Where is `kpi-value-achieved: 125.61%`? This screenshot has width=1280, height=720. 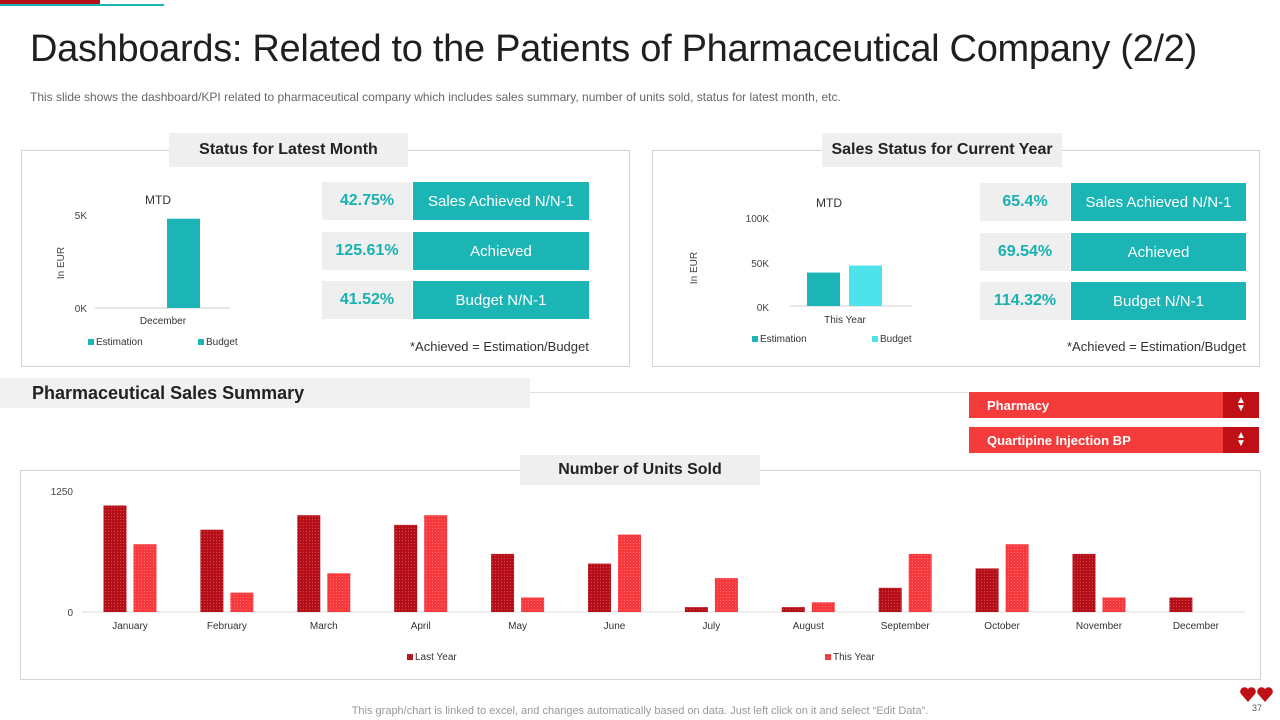
kpi-value-achieved: 125.61% is located at coordinates (367, 251).